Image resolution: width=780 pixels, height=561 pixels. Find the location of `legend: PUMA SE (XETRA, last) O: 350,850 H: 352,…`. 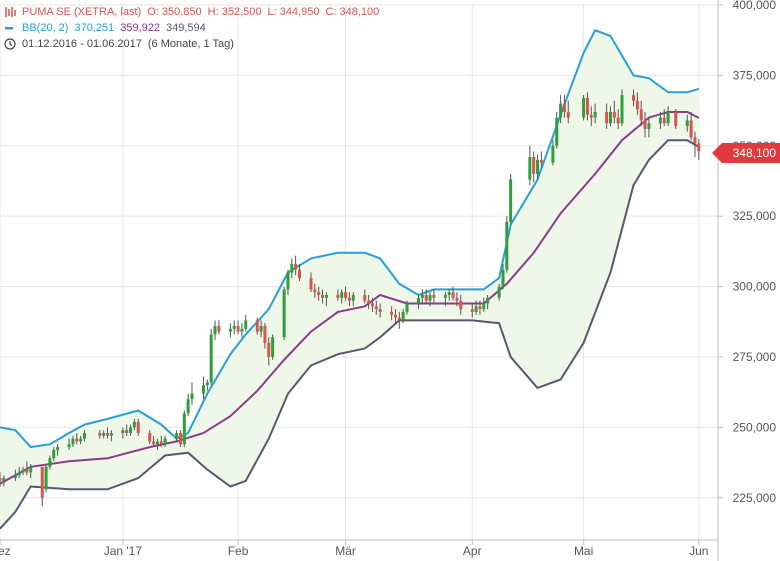

legend: PUMA SE (XETRA, last) O: 350,850 H: 352,… is located at coordinates (194, 28).